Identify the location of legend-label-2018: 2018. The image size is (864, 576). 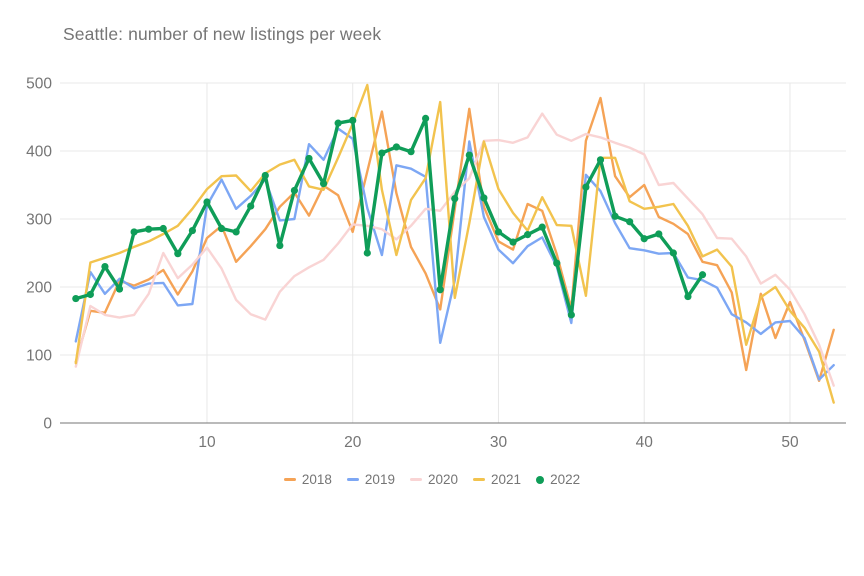
(316, 479).